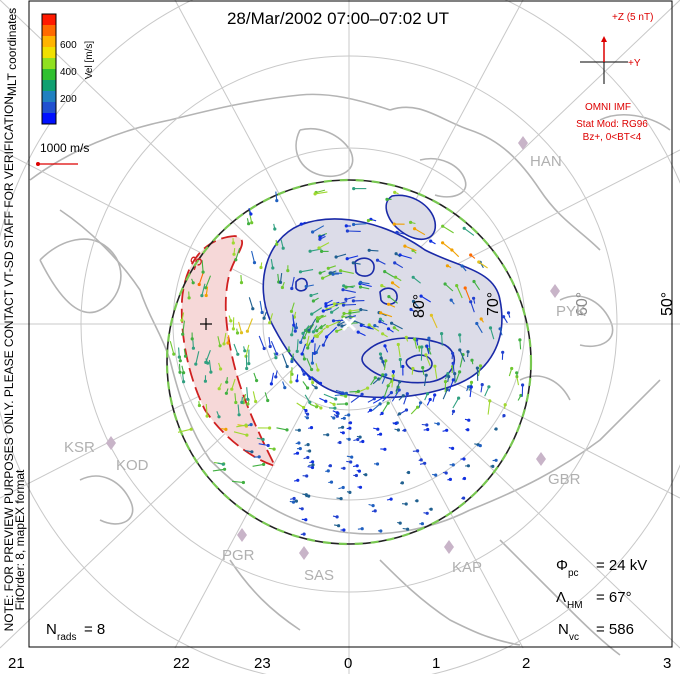  I want to click on coordinate-system-label: MLT coordinates, so click(12, 52).